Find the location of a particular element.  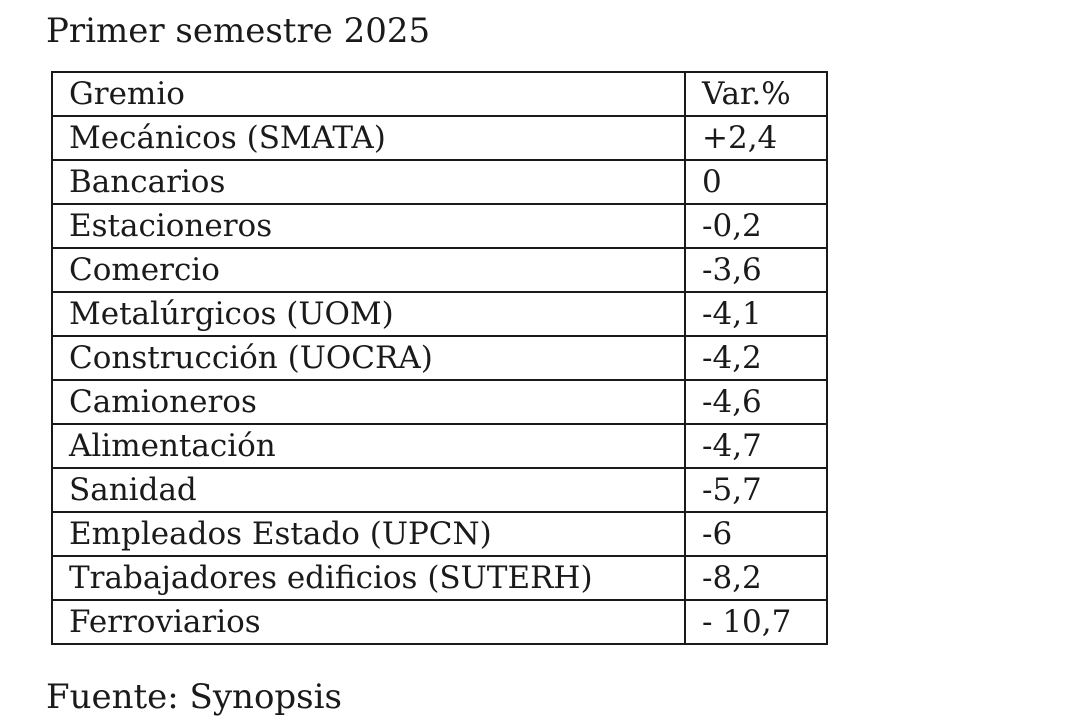

union-name-cell: Metalúrgicos (UOM) is located at coordinates (368, 314).